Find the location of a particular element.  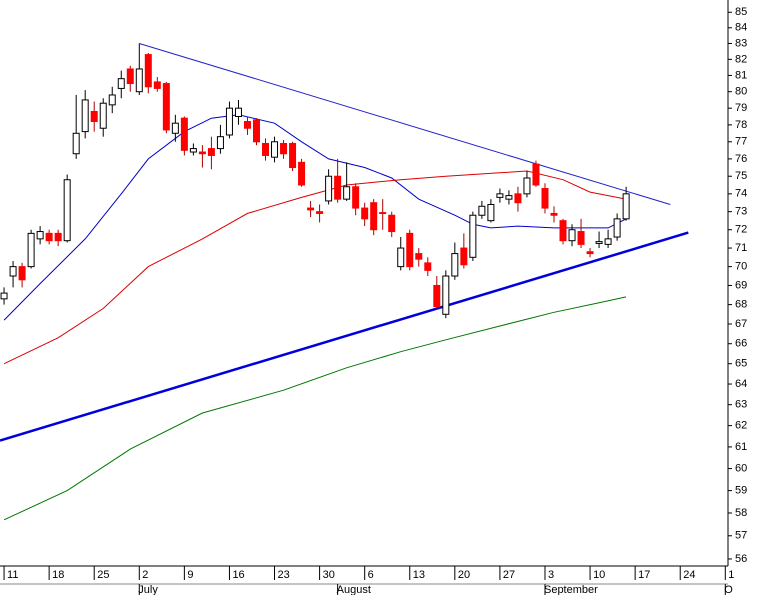

y-tick-label: 80 is located at coordinates (741, 92).